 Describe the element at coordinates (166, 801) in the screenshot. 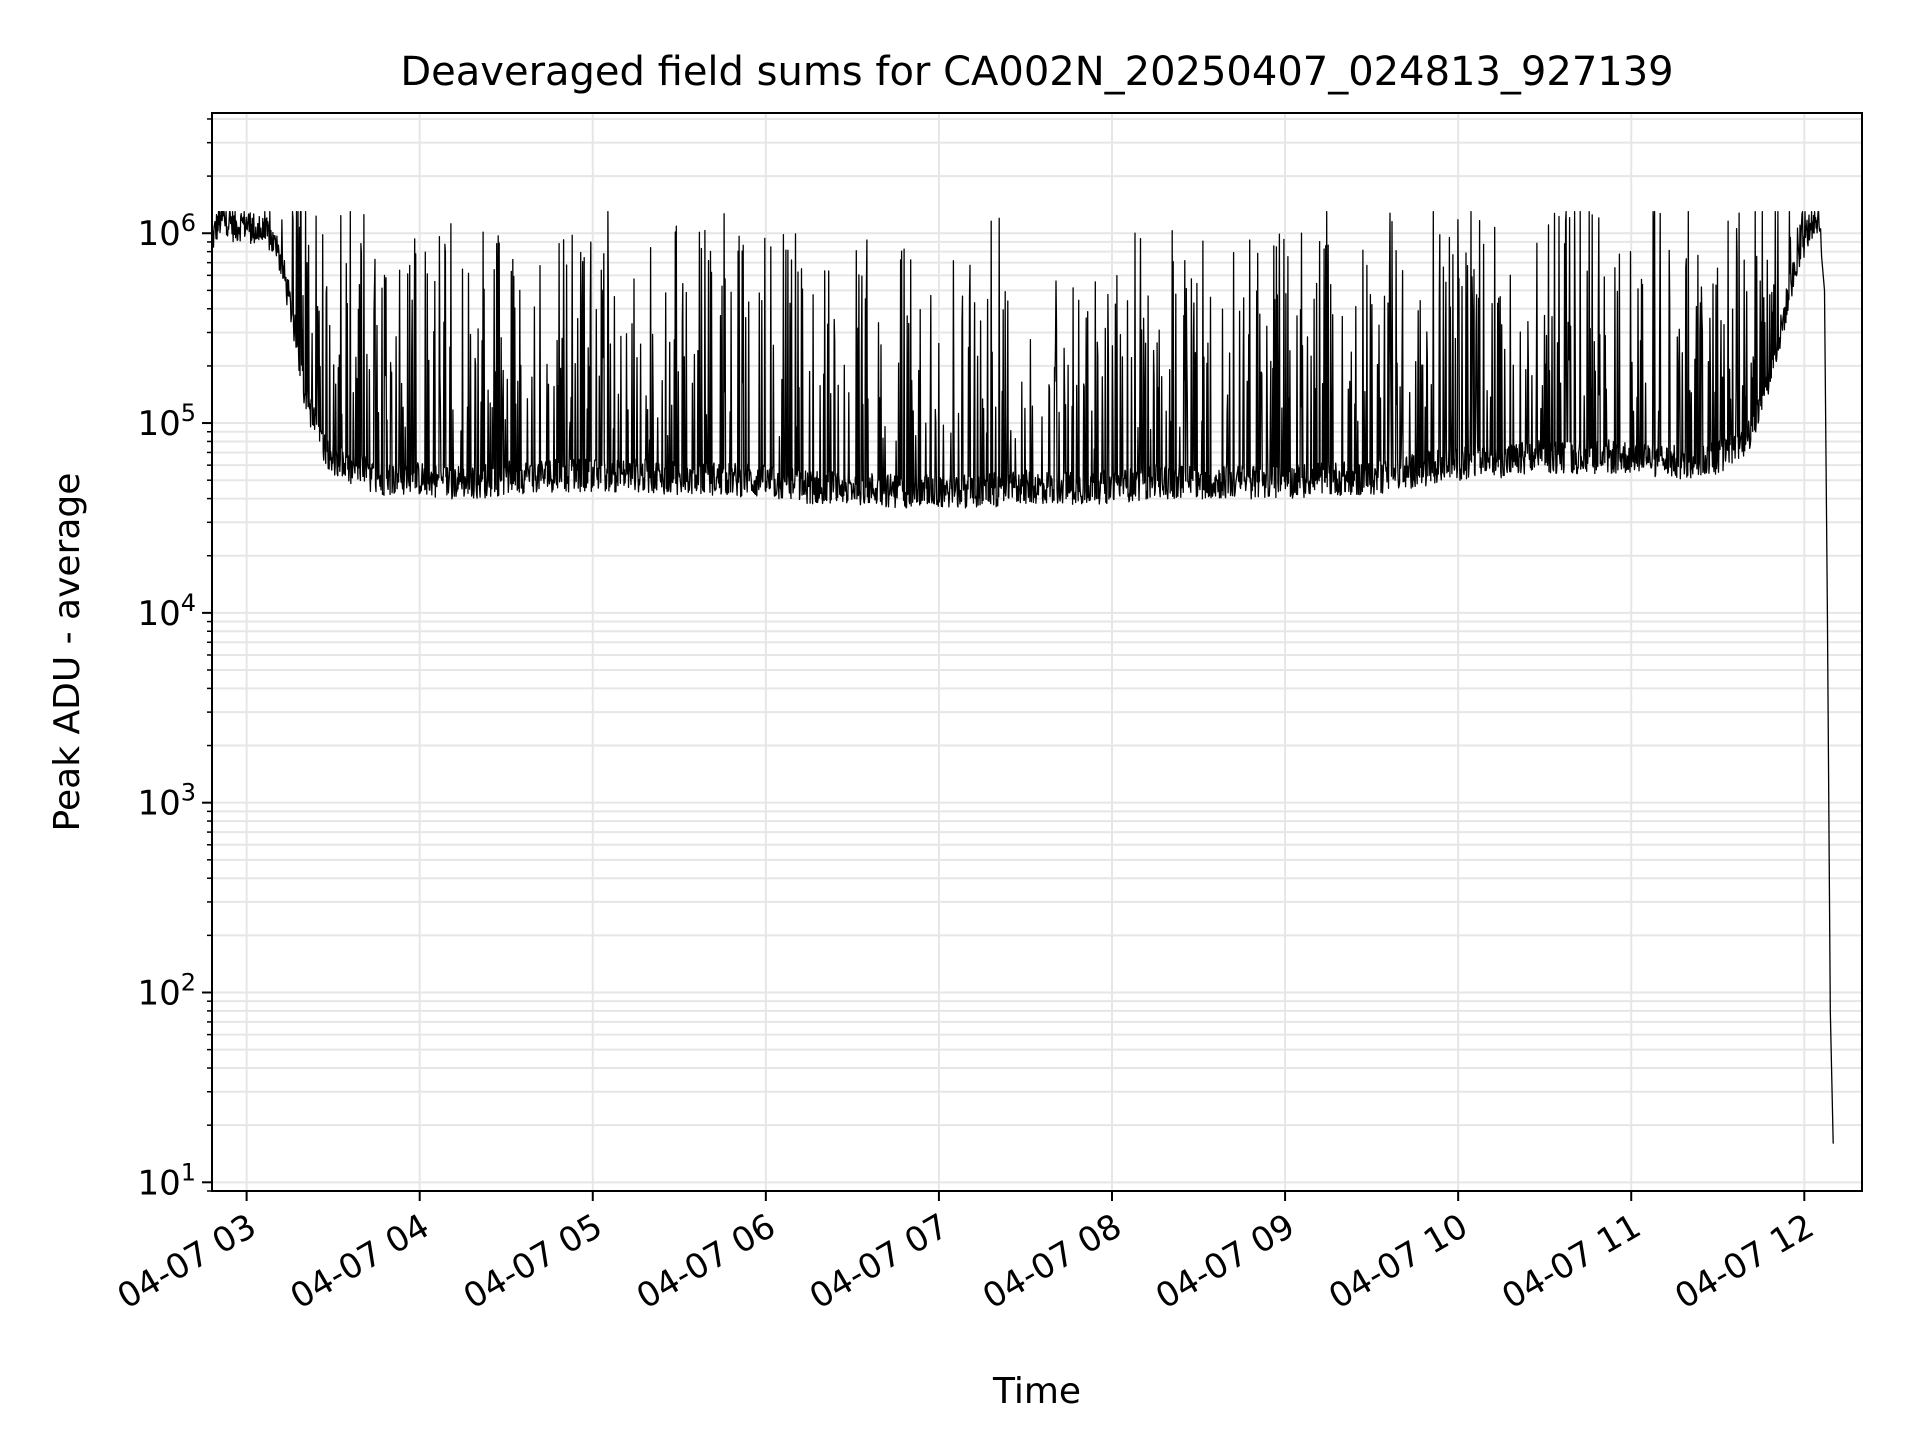

I see `y-tick-label: 10³` at that location.